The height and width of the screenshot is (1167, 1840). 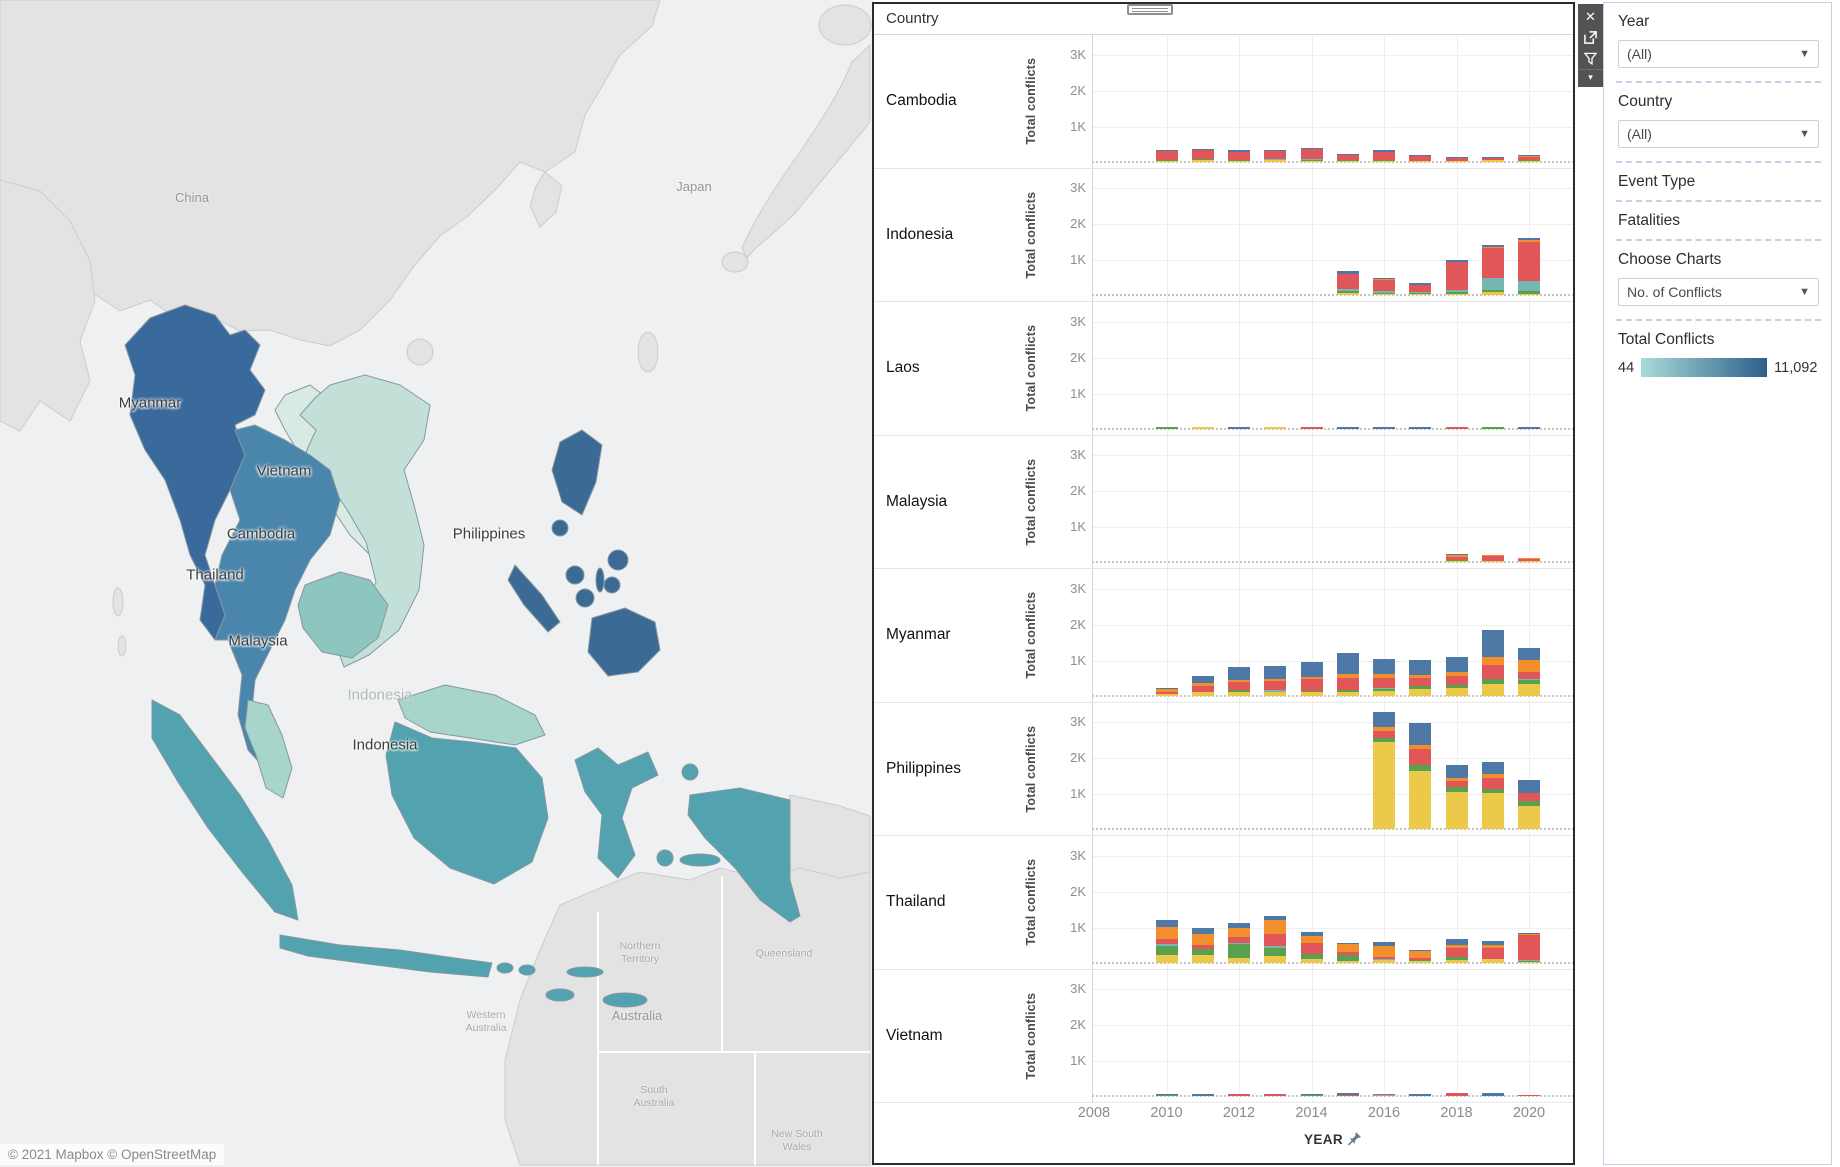 I want to click on map-country-indonesia-flores, so click(x=585, y=972).